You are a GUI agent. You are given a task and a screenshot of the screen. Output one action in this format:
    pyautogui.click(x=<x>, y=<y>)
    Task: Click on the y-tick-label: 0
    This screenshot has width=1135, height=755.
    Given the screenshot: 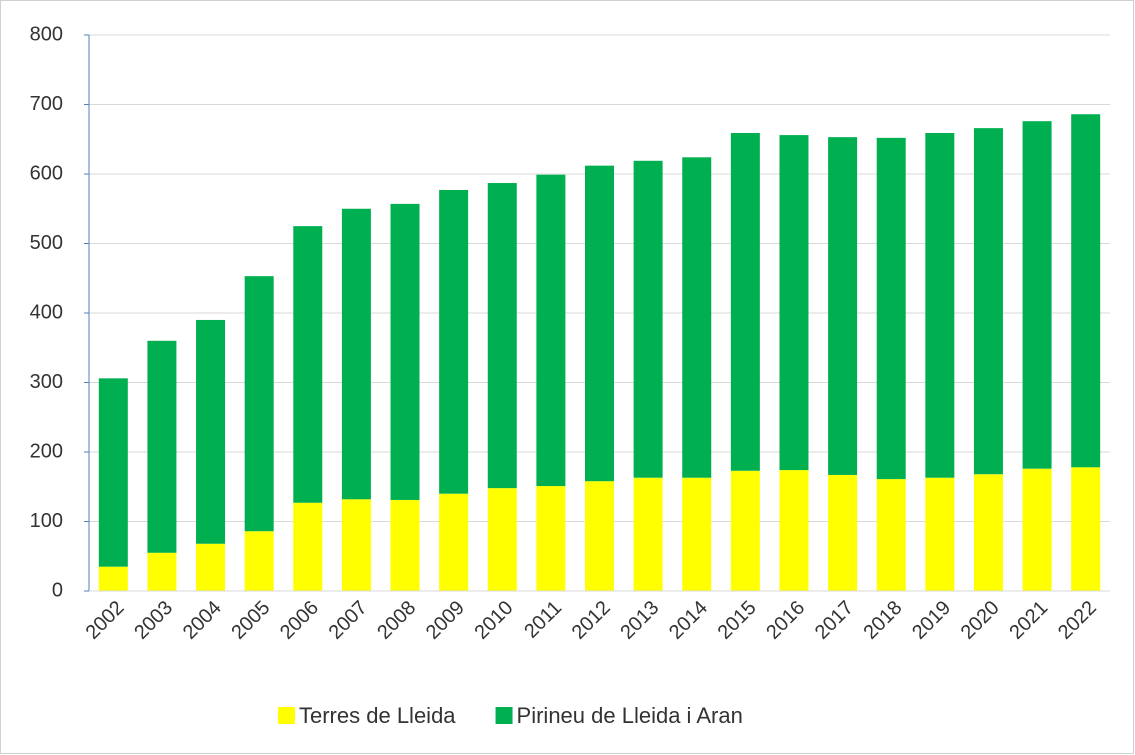 What is the action you would take?
    pyautogui.click(x=57, y=590)
    